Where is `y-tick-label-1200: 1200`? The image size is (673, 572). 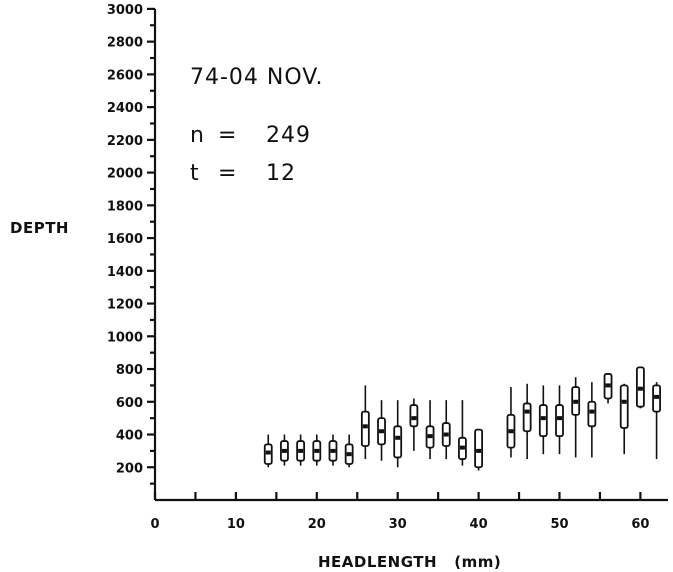
y-tick-label-1200: 1200 is located at coordinates (125, 305).